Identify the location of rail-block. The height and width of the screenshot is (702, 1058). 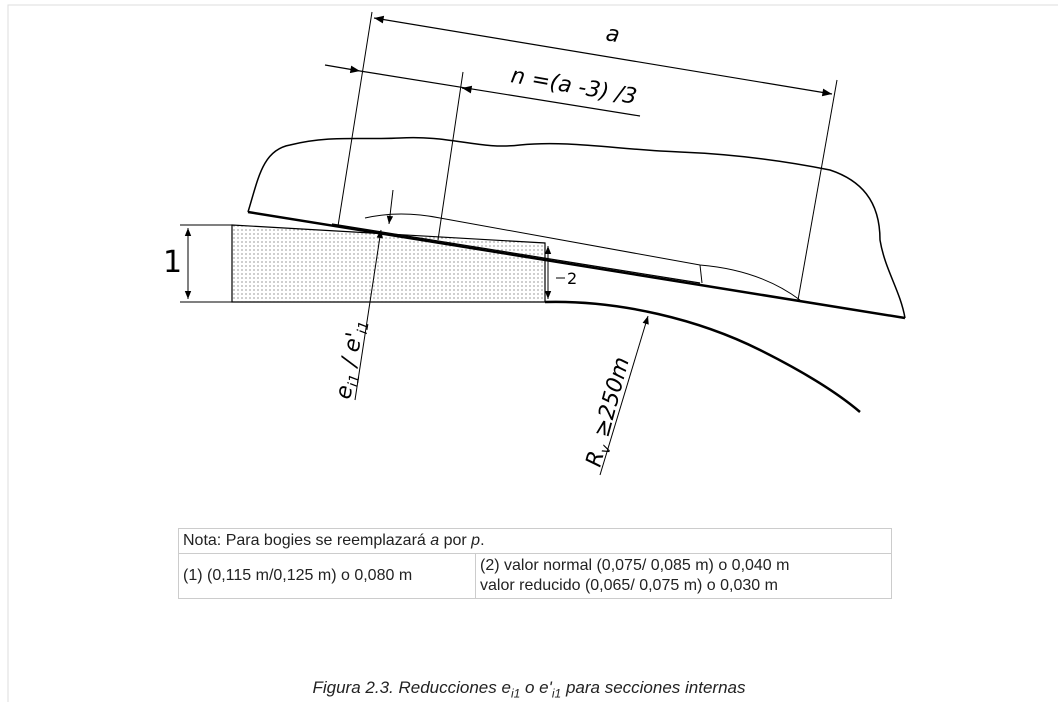
(388, 263).